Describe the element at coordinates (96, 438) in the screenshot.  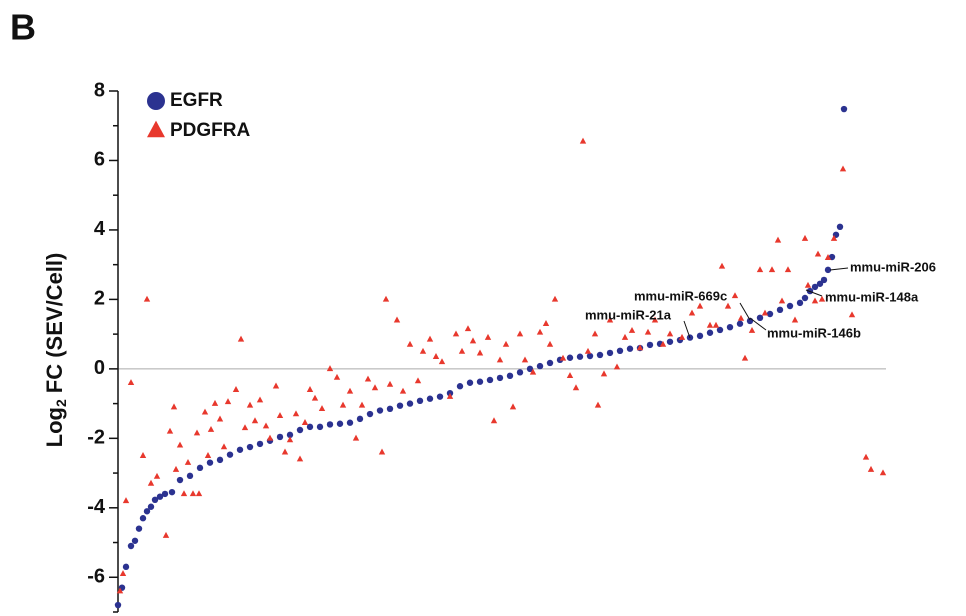
I see `y-tick-label: -2` at that location.